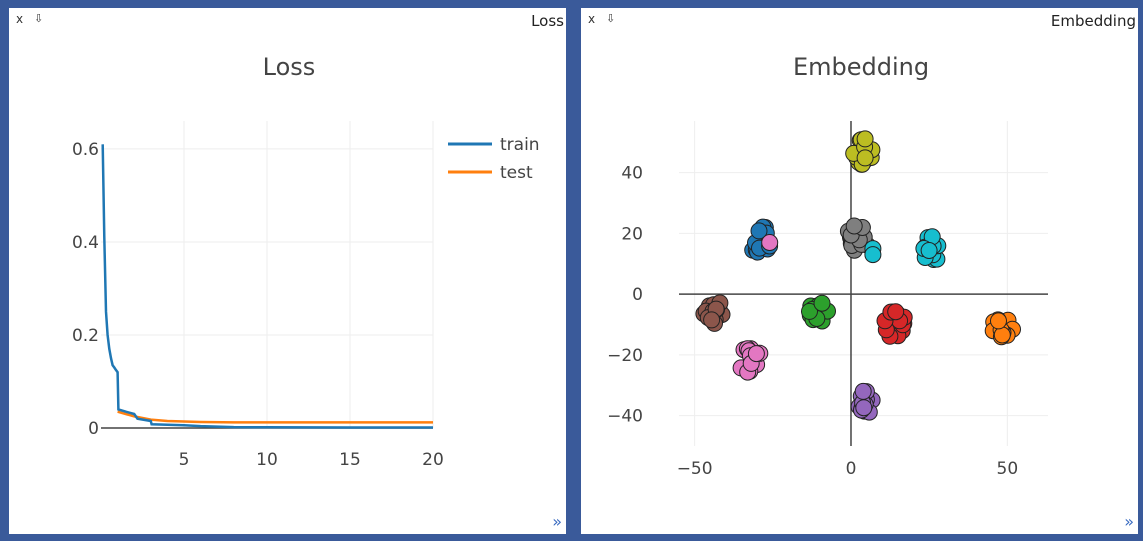  What do you see at coordinates (85, 336) in the screenshot?
I see `y-tick-label: 0.2` at bounding box center [85, 336].